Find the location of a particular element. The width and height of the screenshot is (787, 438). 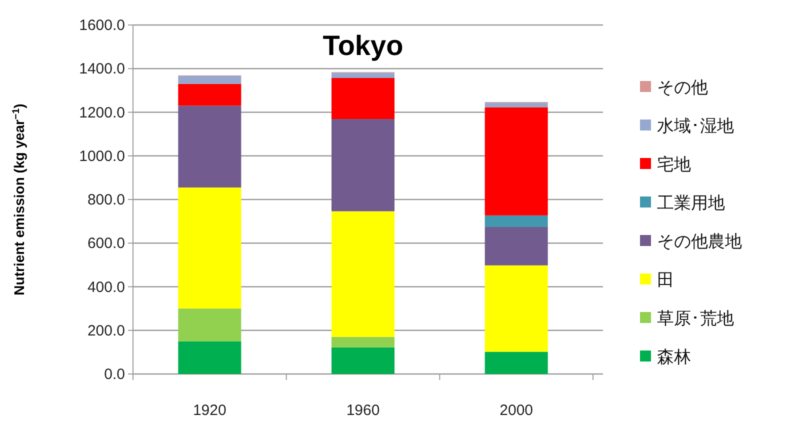

x-tick-label: 1960 is located at coordinates (363, 410).